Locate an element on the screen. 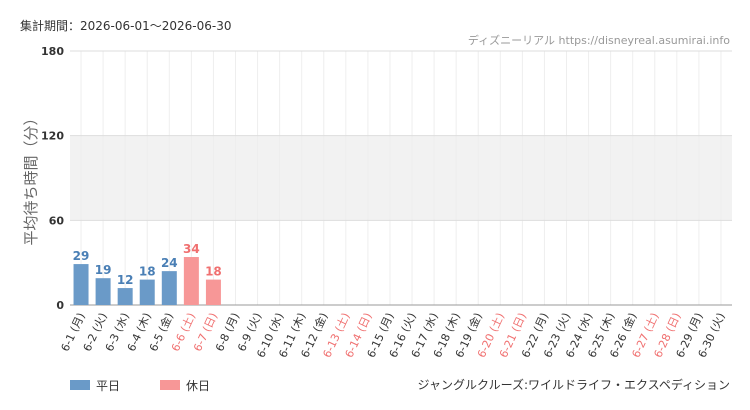 Image resolution: width=750 pixels, height=410 pixels. data-label: 24 is located at coordinates (169, 263).